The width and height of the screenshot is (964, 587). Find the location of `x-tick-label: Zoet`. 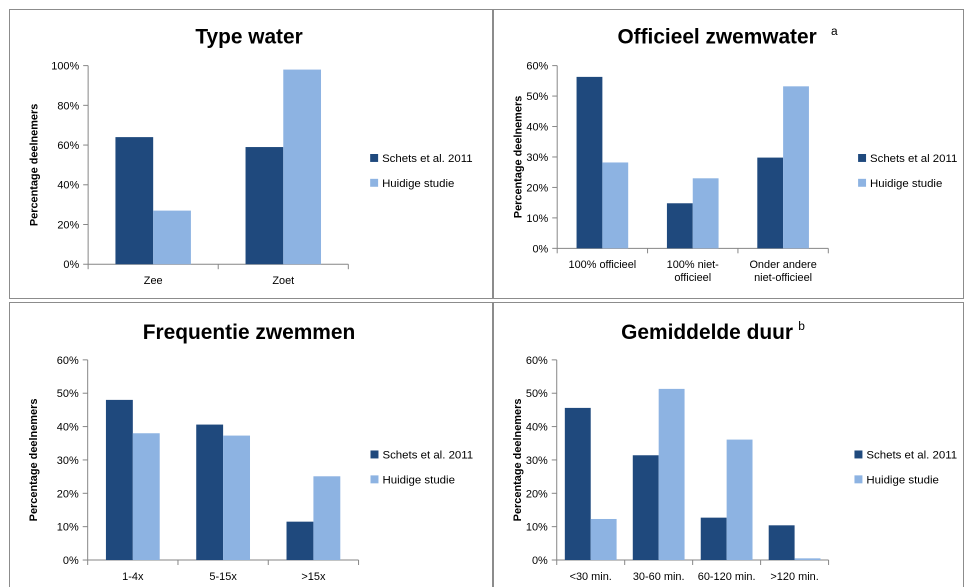

x-tick-label: Zoet is located at coordinates (283, 281).